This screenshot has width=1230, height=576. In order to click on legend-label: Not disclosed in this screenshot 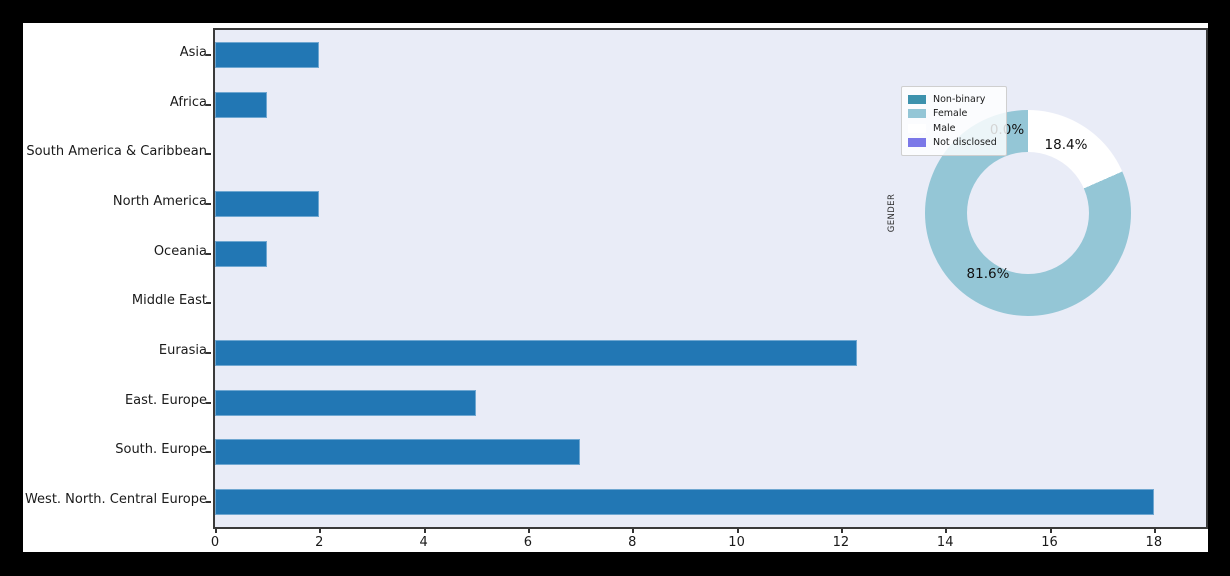, I will do `click(965, 143)`.